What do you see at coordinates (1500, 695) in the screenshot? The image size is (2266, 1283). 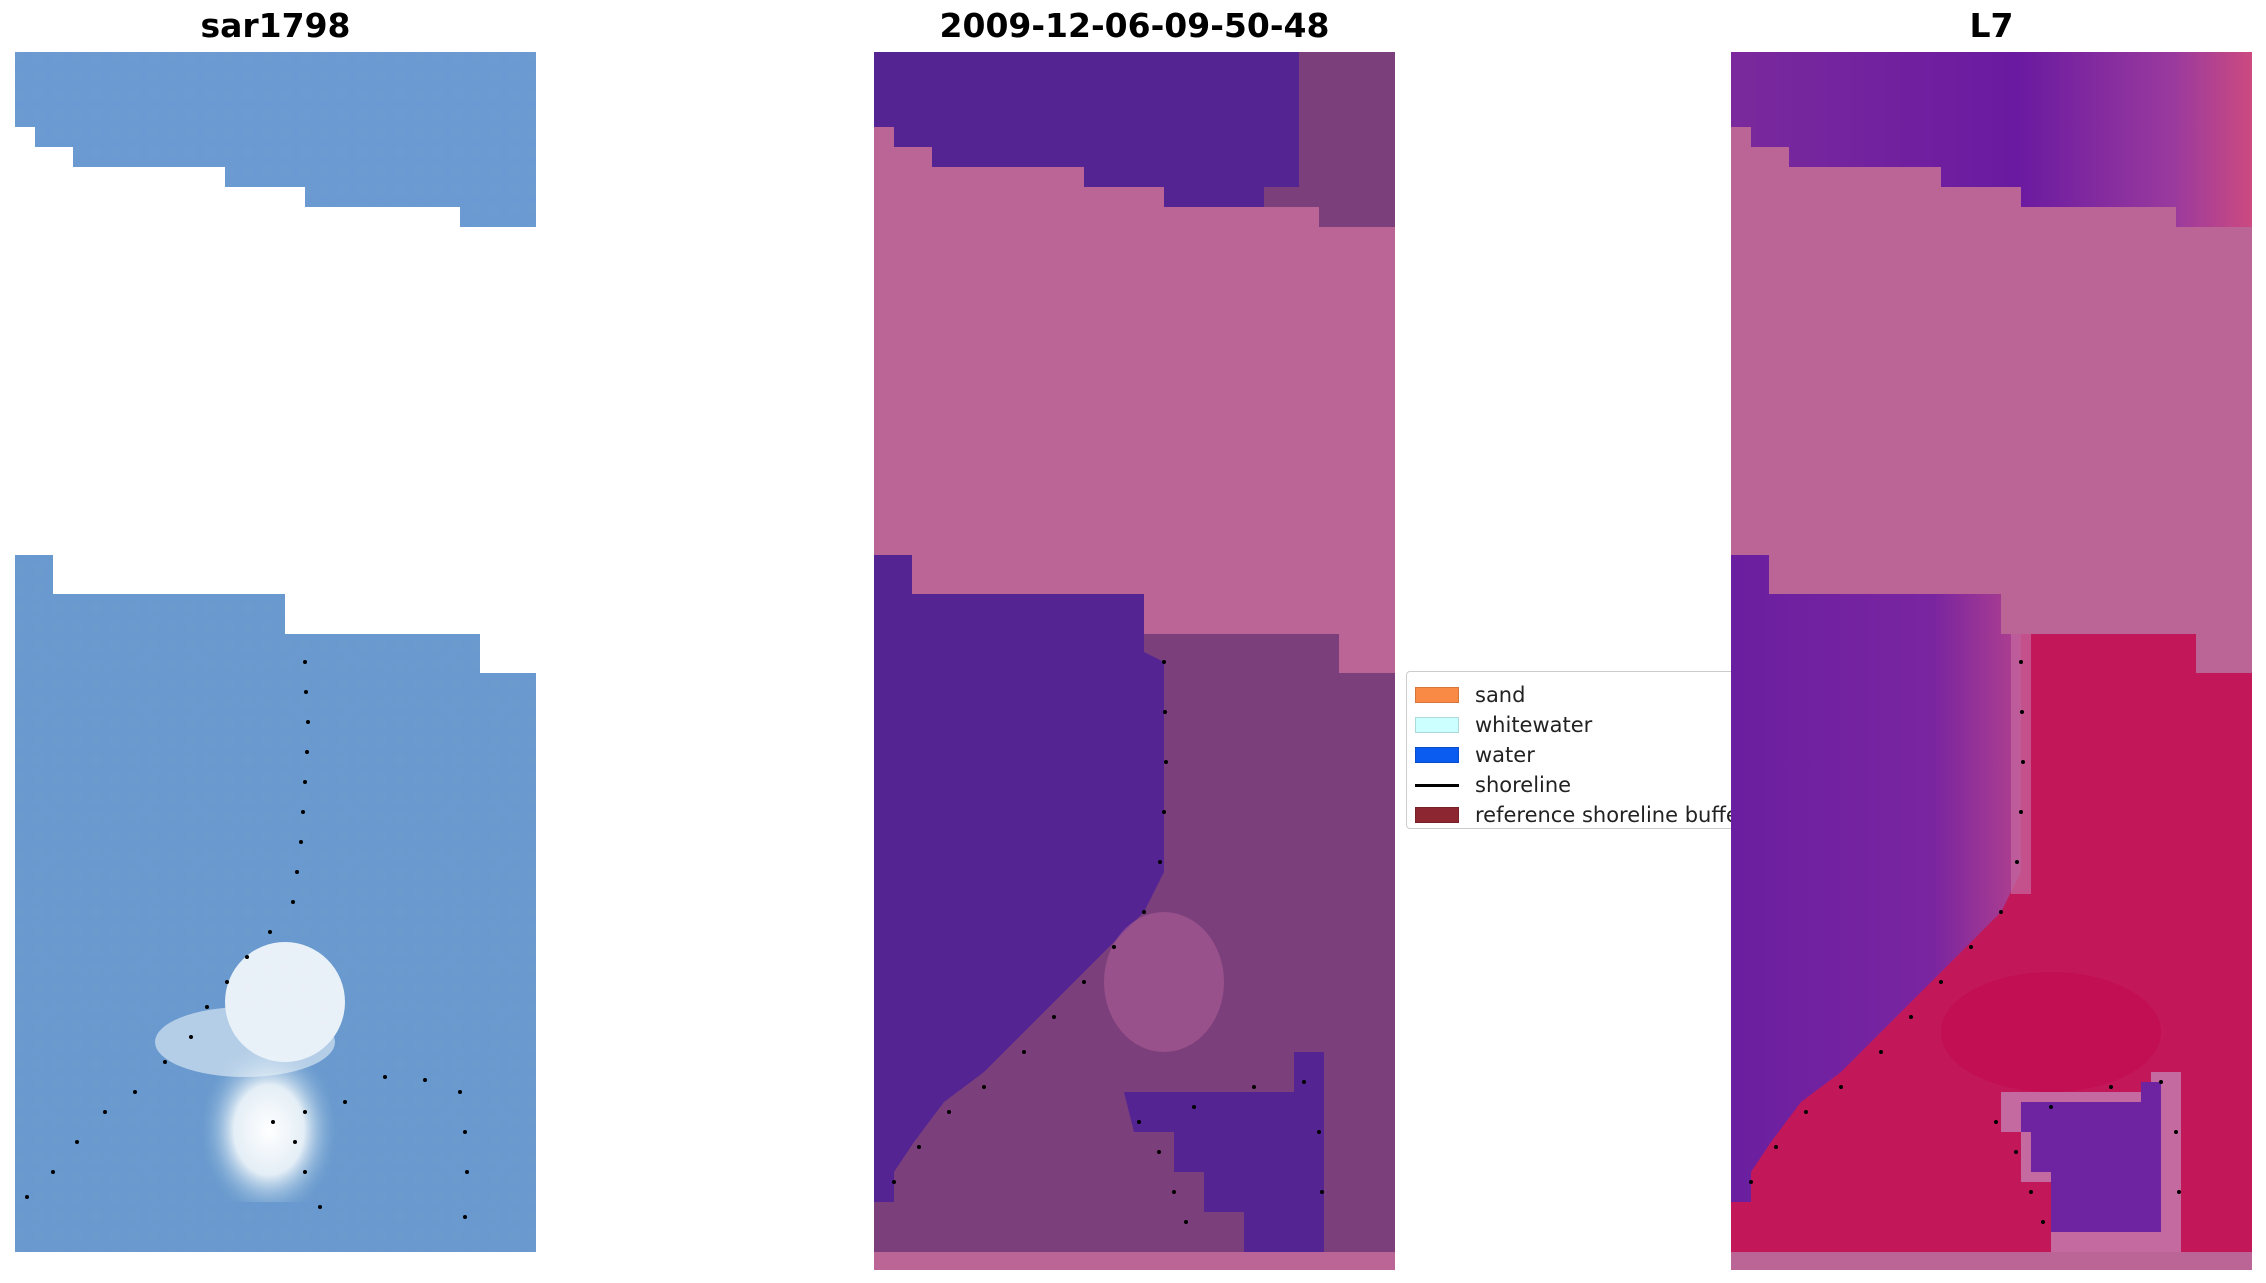 I see `legend-label: sand` at bounding box center [1500, 695].